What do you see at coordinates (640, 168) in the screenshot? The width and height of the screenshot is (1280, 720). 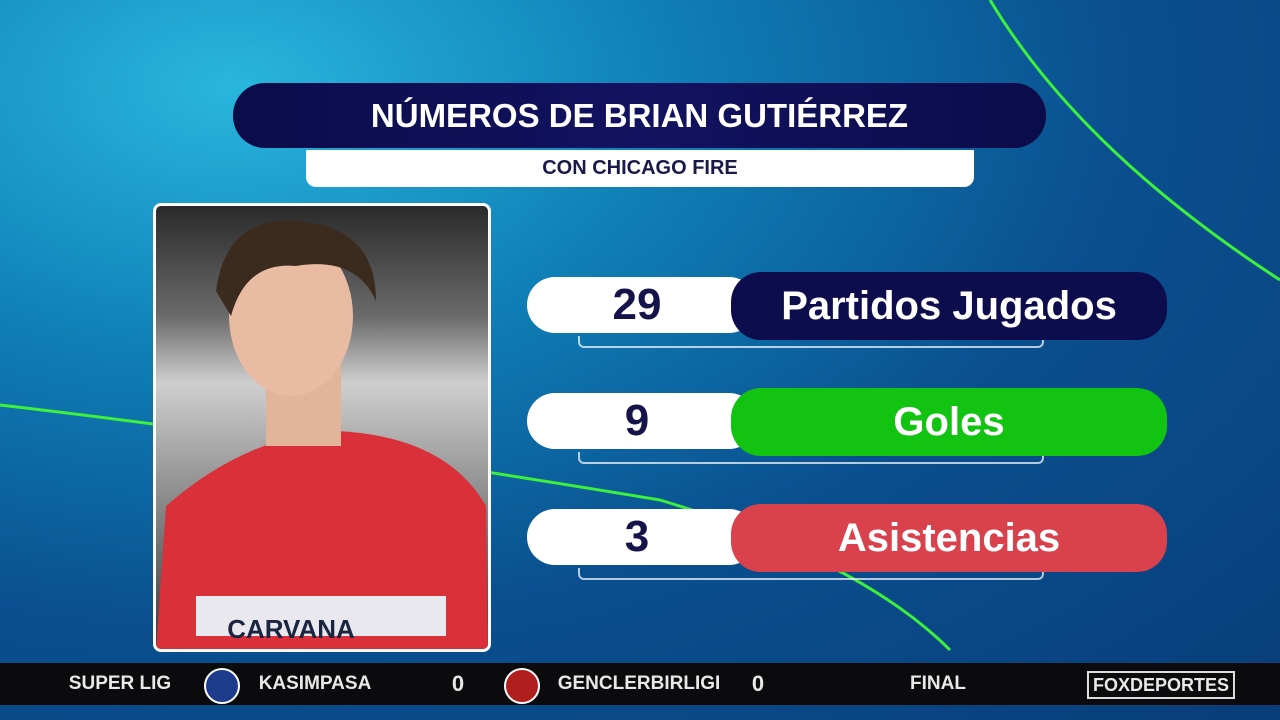 I see `subtitle: CON CHICAGO FIRE` at bounding box center [640, 168].